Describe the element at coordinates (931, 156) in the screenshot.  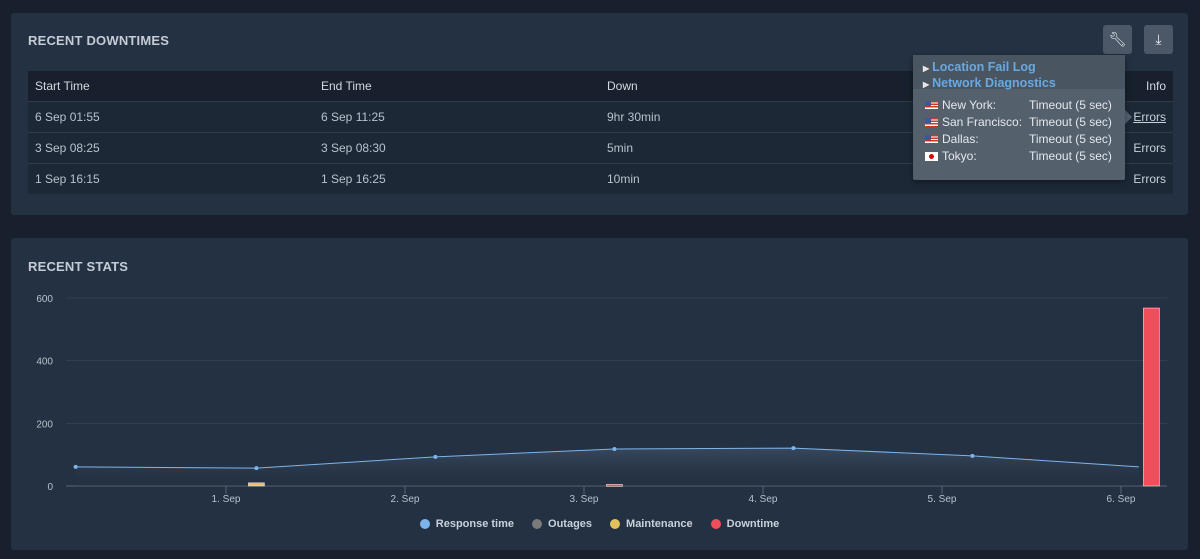
I see `jp-flag-icon` at that location.